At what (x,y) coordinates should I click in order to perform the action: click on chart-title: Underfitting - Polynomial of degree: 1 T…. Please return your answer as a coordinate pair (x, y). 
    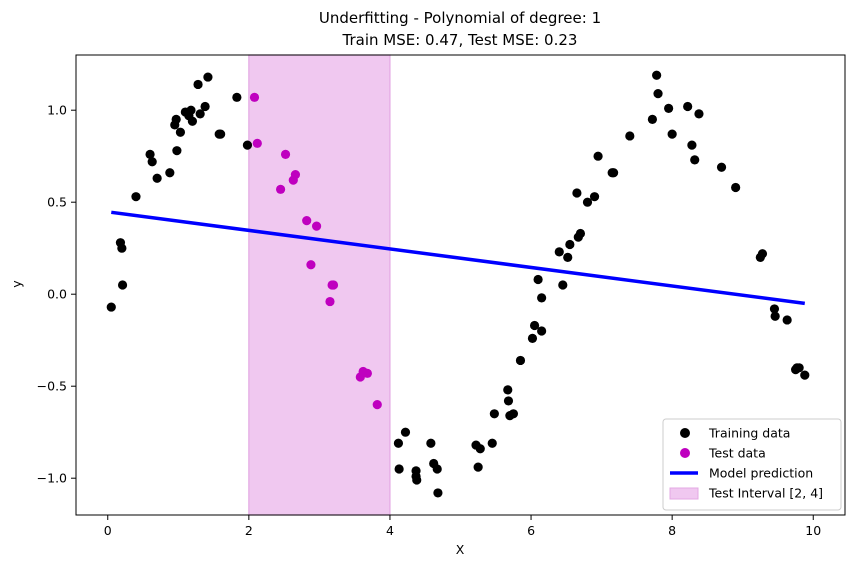
    Looking at the image, I should click on (460, 29).